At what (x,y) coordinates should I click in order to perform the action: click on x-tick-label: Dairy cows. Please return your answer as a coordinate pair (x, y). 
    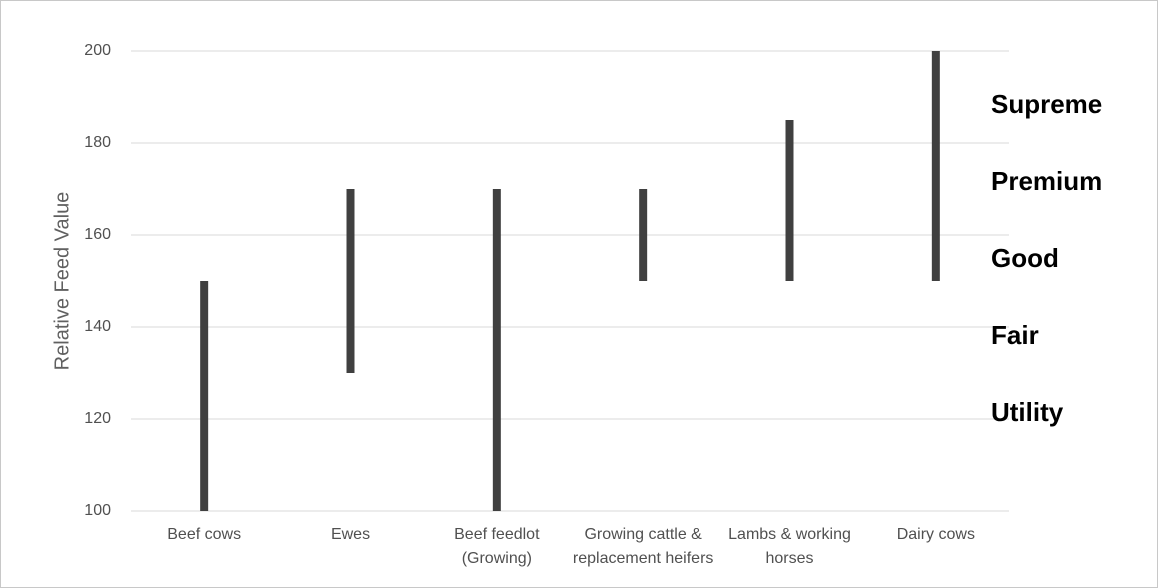
    Looking at the image, I should click on (935, 534).